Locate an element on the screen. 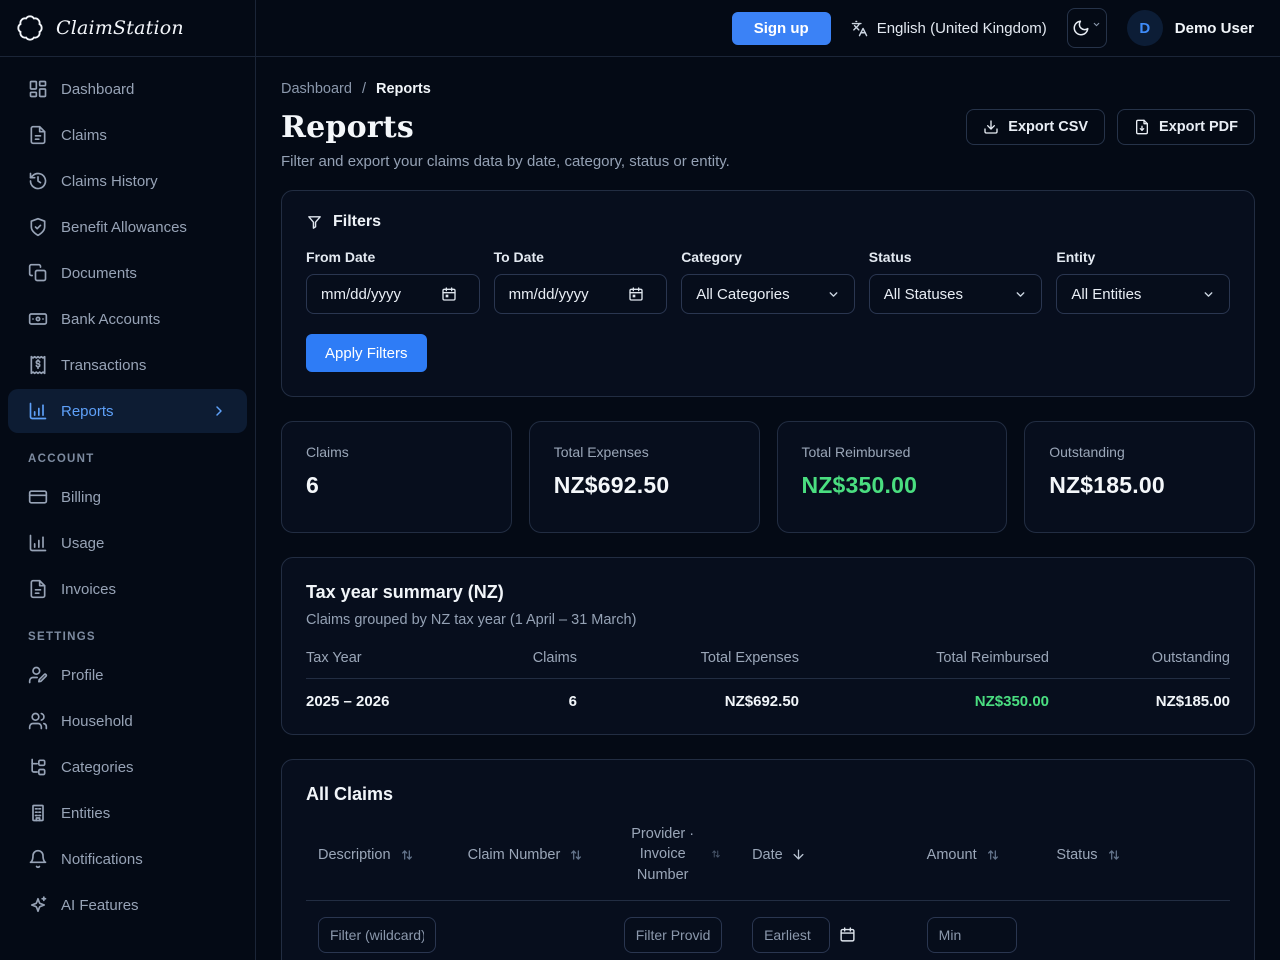 The image size is (1280, 960). summary-value: NZ$185.00 is located at coordinates (1107, 485).